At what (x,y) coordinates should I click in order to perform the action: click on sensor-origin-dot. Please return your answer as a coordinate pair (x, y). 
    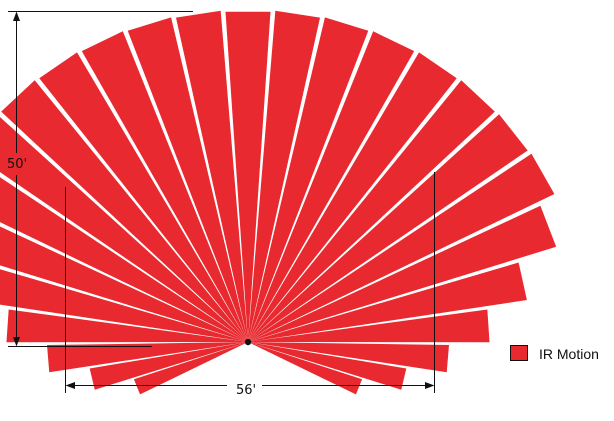
    Looking at the image, I should click on (248, 342).